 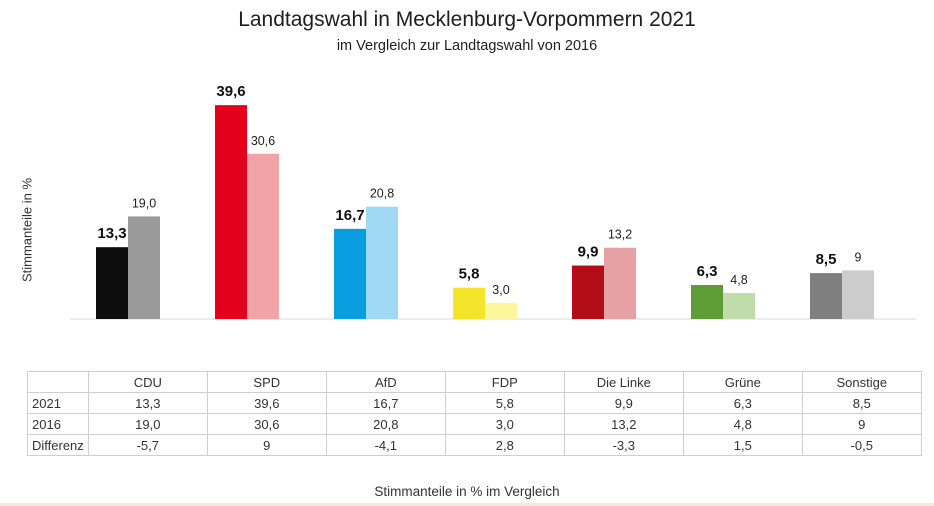 I want to click on bar-2016-cdu, so click(x=144, y=267).